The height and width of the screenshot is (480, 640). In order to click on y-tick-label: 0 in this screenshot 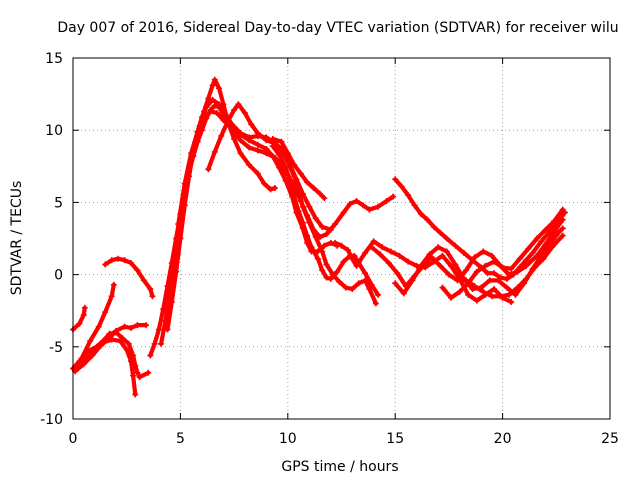, I will do `click(58, 276)`.